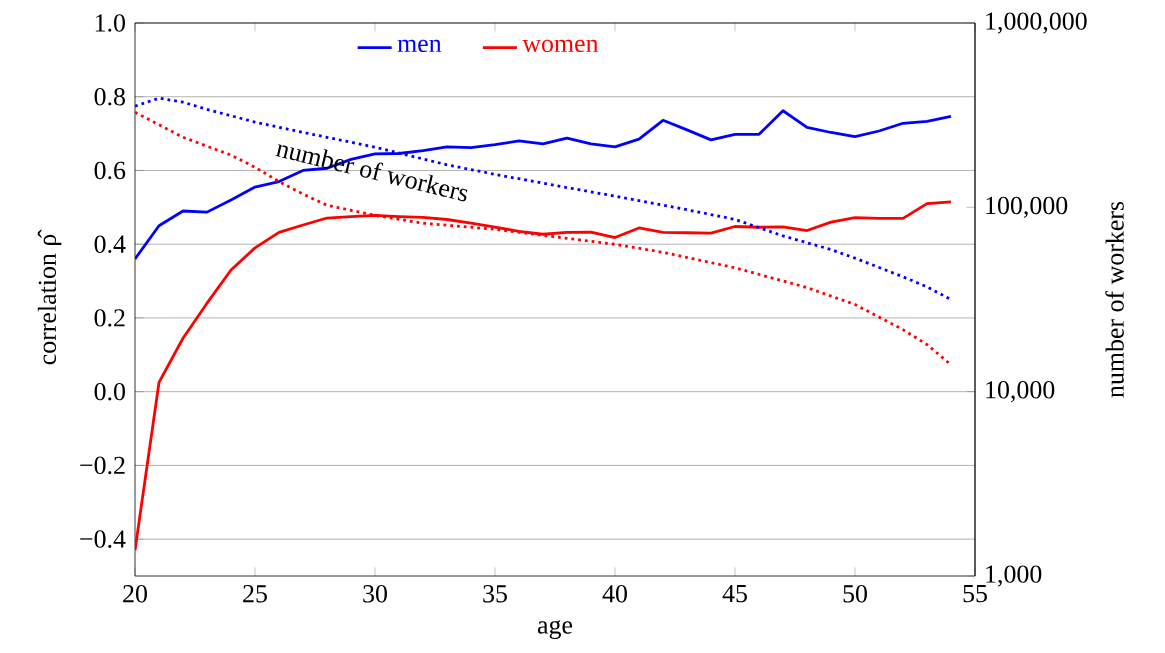  Describe the element at coordinates (614, 594) in the screenshot. I see `x-tick-label: 40` at that location.